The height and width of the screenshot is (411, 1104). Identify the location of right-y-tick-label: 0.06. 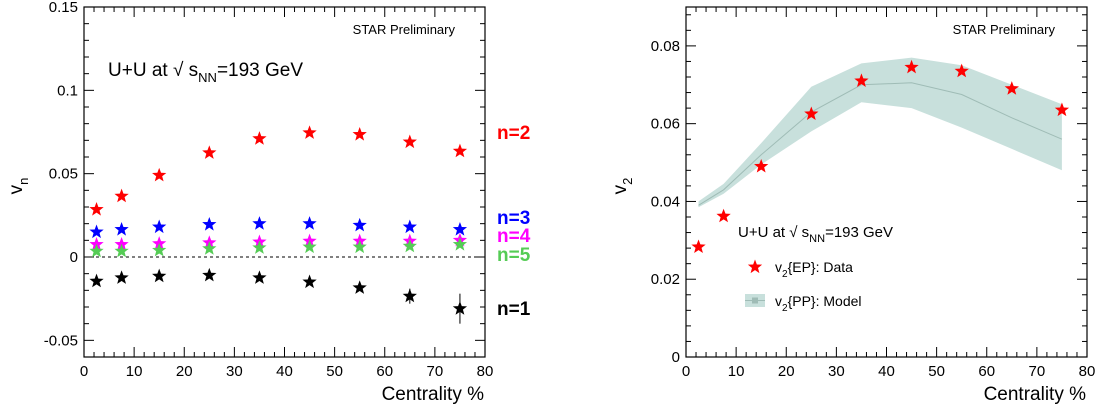
(665, 124).